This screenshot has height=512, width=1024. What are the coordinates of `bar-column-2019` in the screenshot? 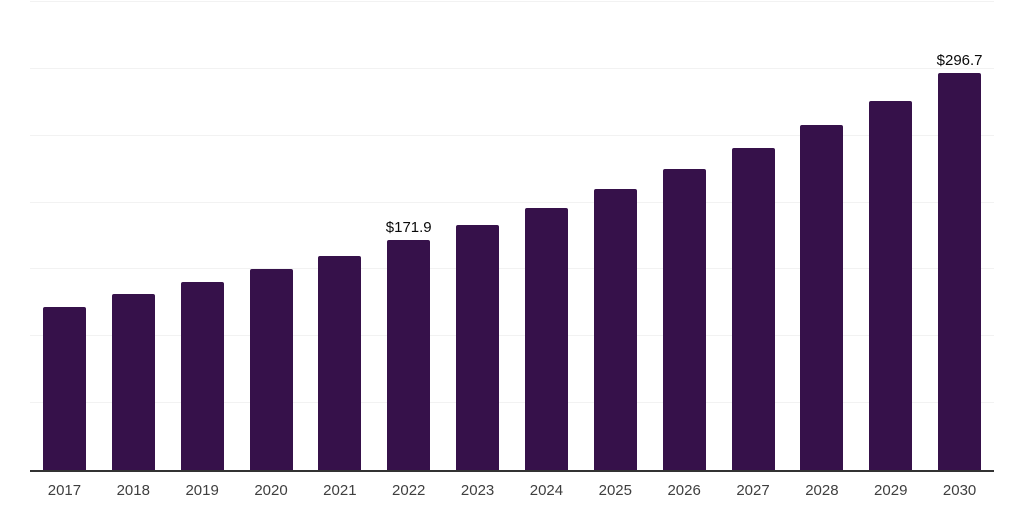 It's located at (202, 236).